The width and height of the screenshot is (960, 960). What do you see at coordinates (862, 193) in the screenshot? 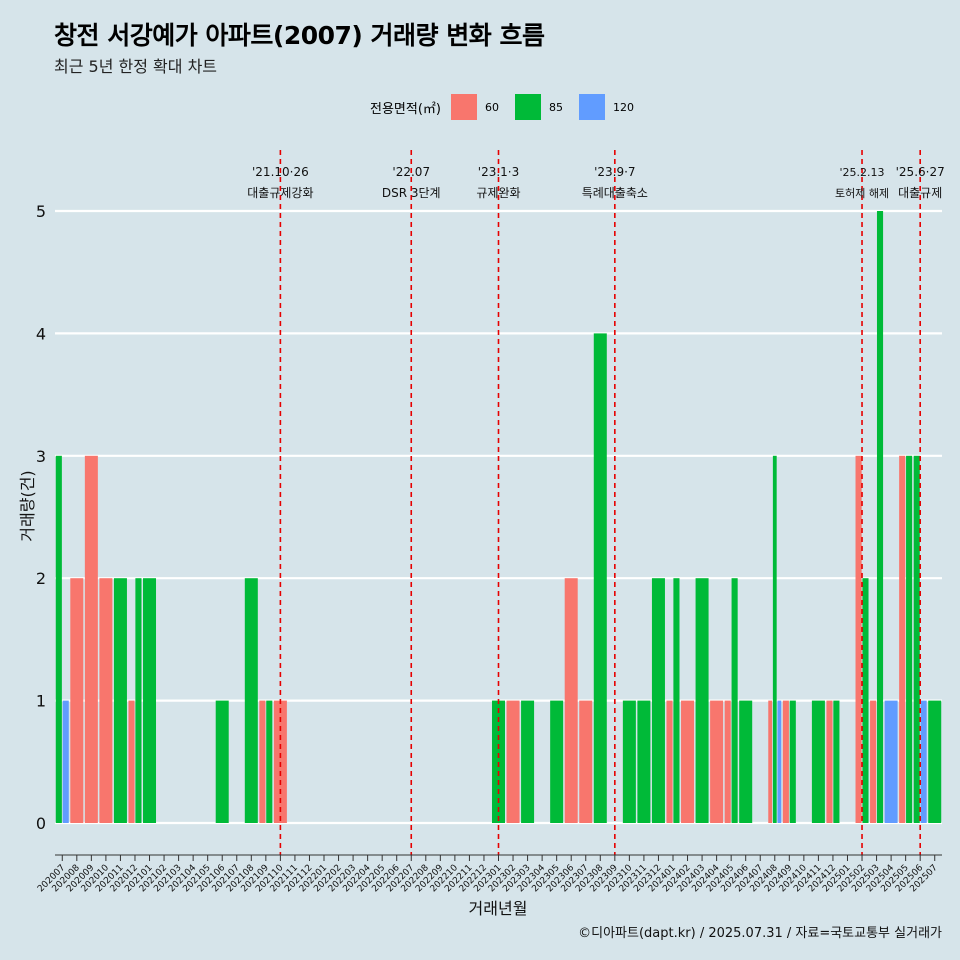
I see `event-text-label: 토허제 해제` at bounding box center [862, 193].